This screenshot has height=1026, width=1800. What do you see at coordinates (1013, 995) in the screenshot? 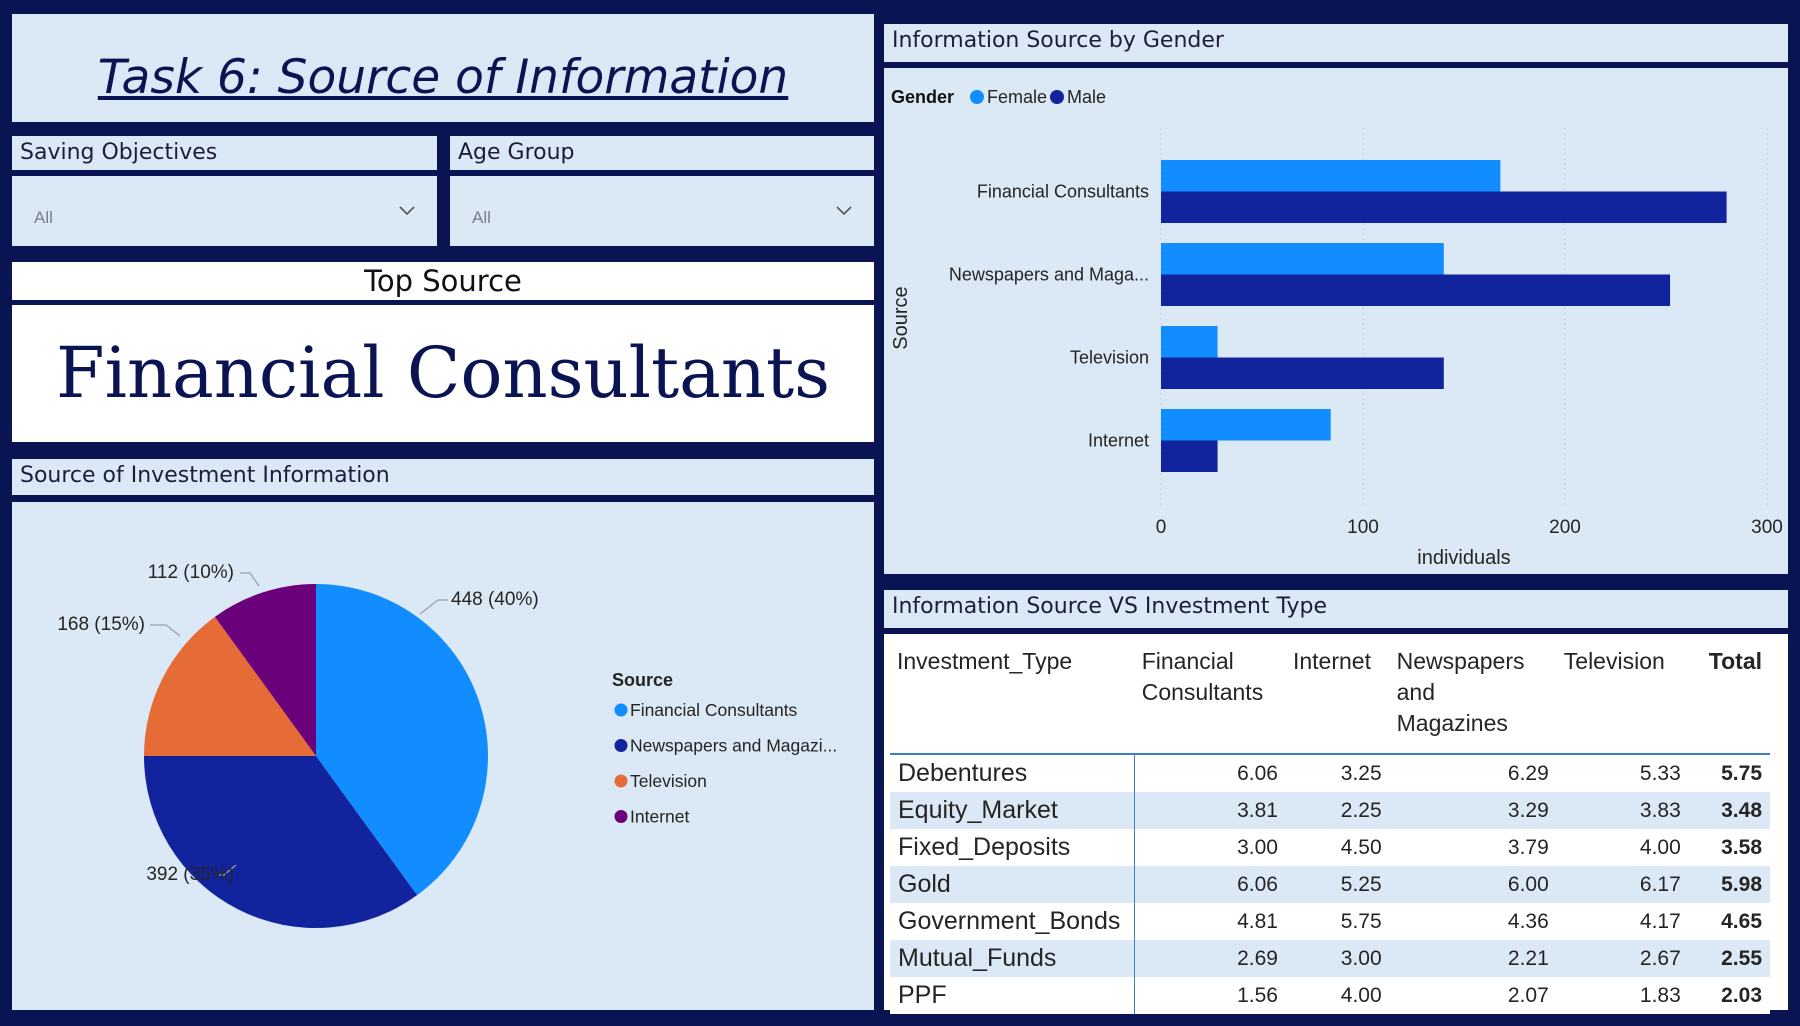
I see `row-label: PPF` at bounding box center [1013, 995].